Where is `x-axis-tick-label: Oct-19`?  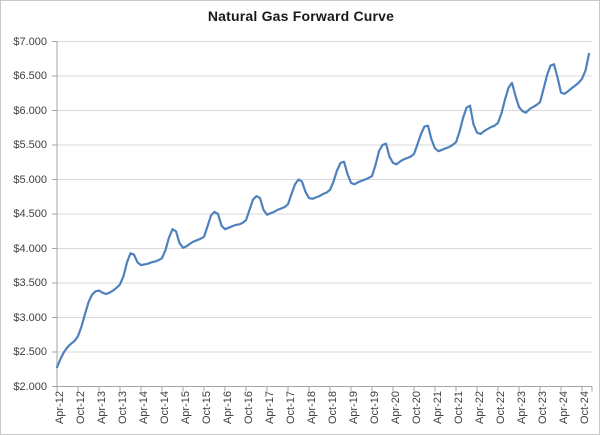
x-axis-tick-label: Oct-19 is located at coordinates (375, 408).